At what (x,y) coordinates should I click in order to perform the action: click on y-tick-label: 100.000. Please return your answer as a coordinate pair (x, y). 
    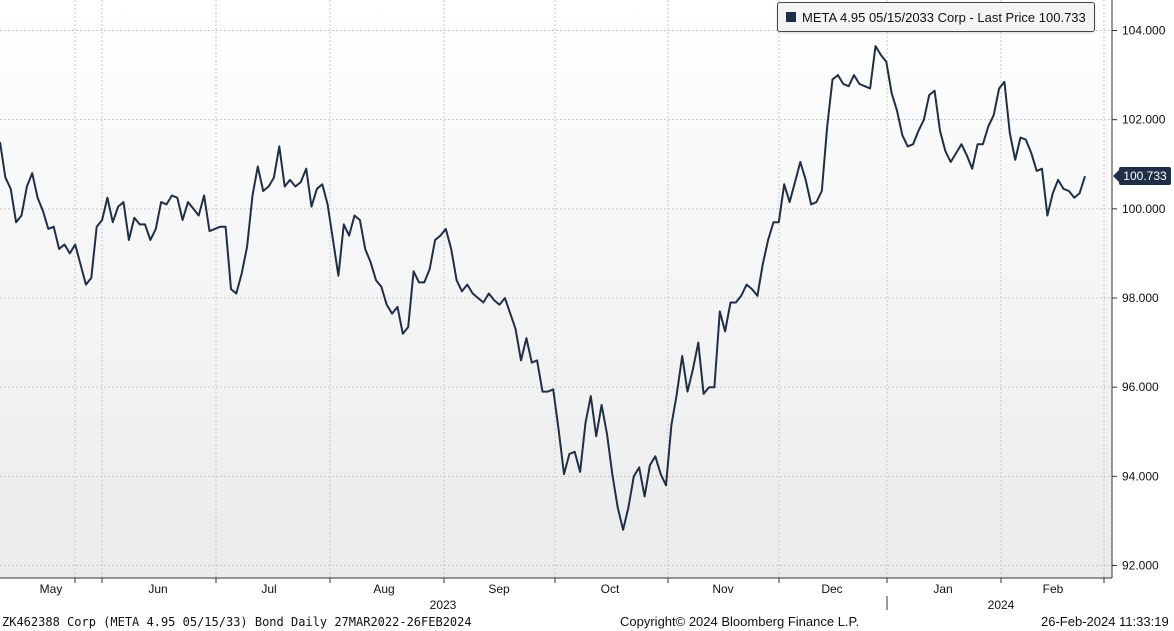
    Looking at the image, I should click on (1144, 209).